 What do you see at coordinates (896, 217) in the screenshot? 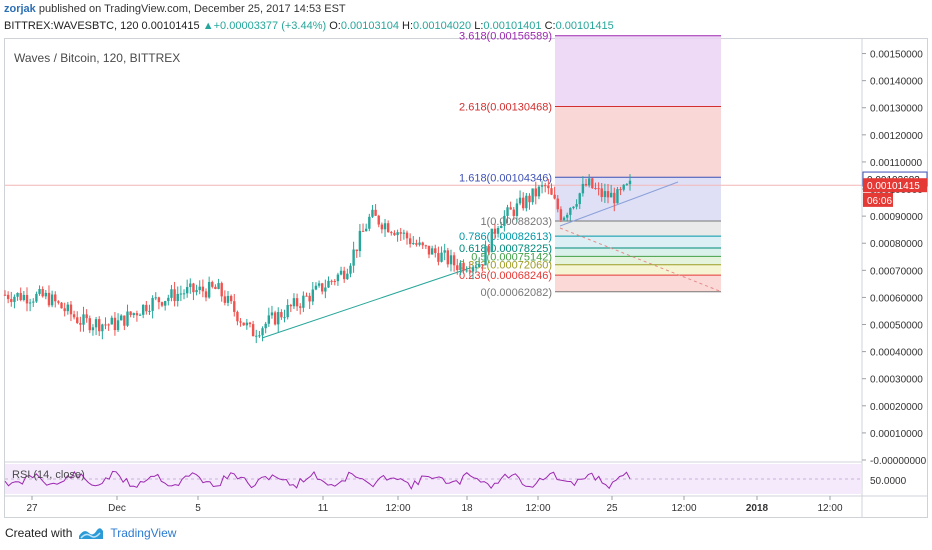
I see `y-tick-label: 0.00090000` at bounding box center [896, 217].